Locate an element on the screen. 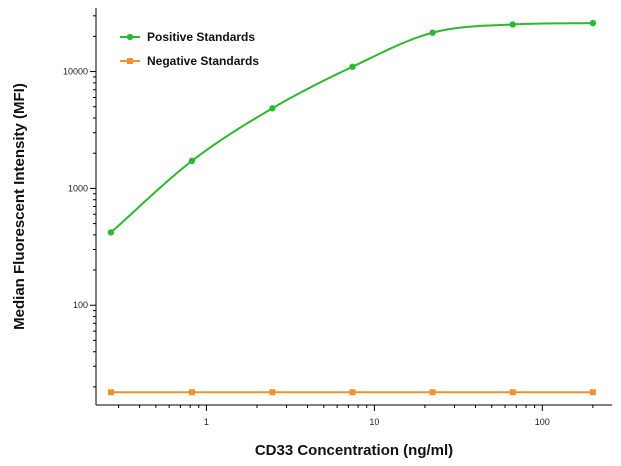 This screenshot has width=621, height=466. x-ticks: 1 10 100 is located at coordinates (356, 416).